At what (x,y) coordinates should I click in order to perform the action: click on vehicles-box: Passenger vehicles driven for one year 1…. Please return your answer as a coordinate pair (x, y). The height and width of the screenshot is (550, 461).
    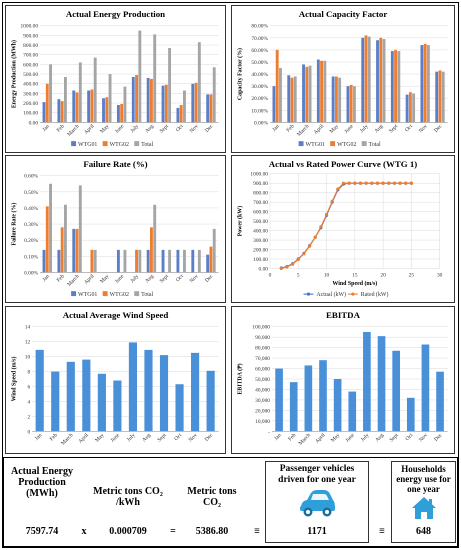
    Looking at the image, I should click on (317, 502).